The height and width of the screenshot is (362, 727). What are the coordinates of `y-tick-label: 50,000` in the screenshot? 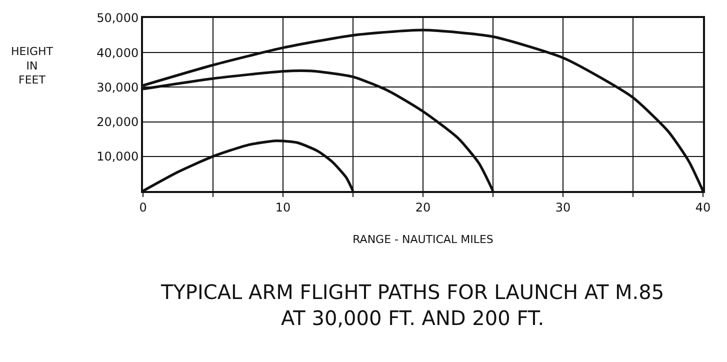 It's located at (117, 18).